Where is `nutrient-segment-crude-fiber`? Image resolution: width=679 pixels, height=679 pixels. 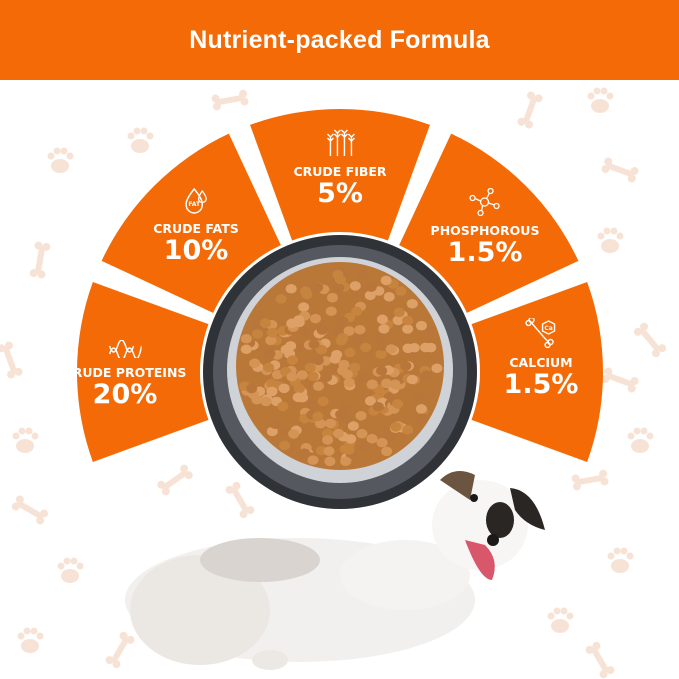
nutrient-segment-crude-fiber is located at coordinates (340, 174).